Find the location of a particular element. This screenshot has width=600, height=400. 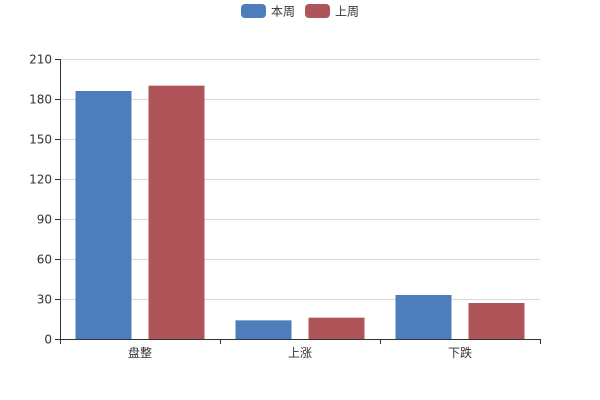

y-tick-label: 120 is located at coordinates (40, 180).